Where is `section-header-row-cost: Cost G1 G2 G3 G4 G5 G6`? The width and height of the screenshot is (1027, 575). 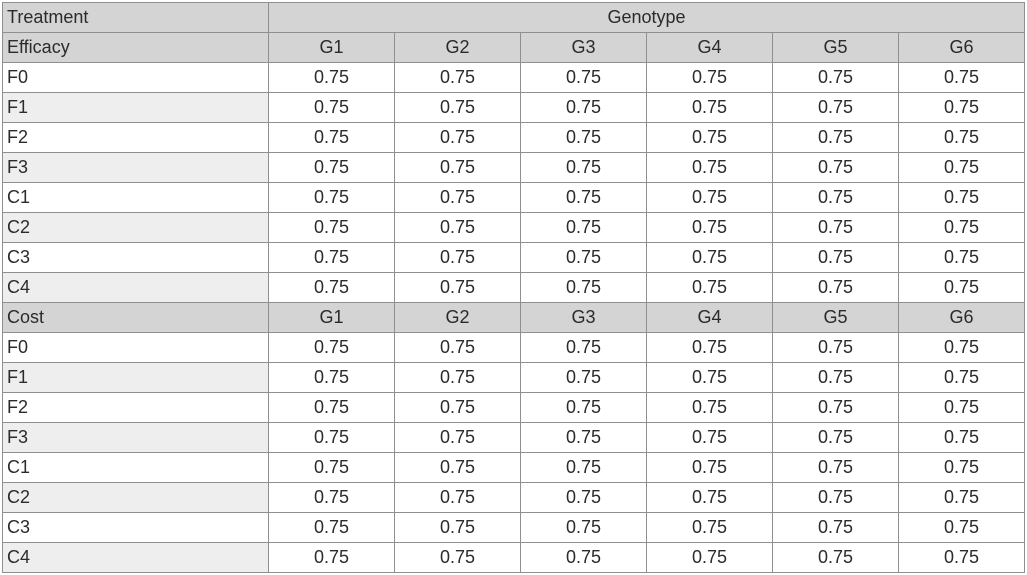 section-header-row-cost: Cost G1 G2 G3 G4 G5 G6 is located at coordinates (514, 317).